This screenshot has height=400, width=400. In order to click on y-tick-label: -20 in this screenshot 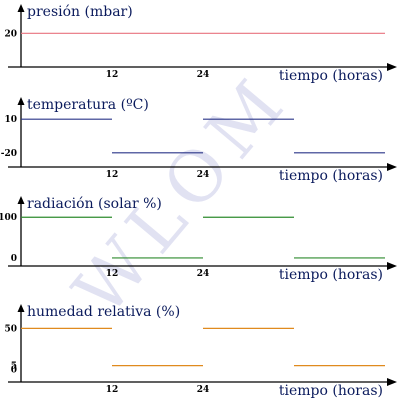, I will do `click(9, 154)`.